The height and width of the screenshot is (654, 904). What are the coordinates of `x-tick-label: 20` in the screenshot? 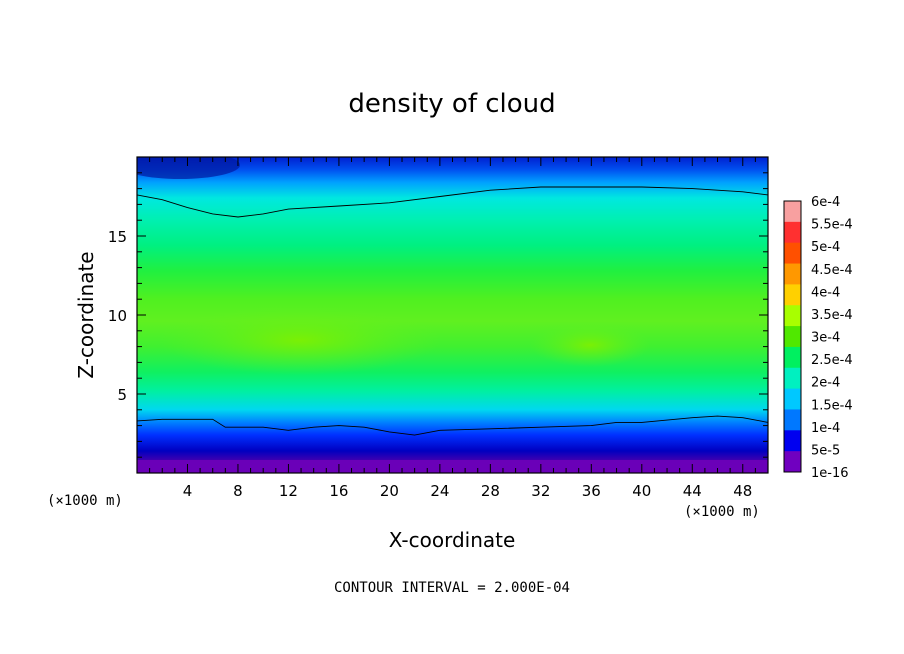 It's located at (389, 491).